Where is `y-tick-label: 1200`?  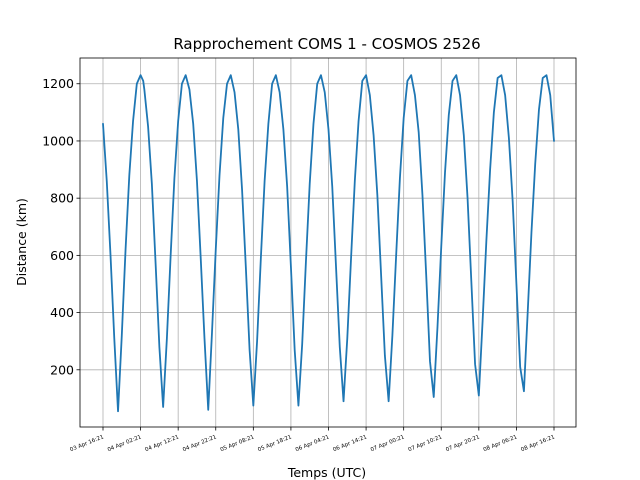 y-tick-label: 1200 is located at coordinates (58, 83).